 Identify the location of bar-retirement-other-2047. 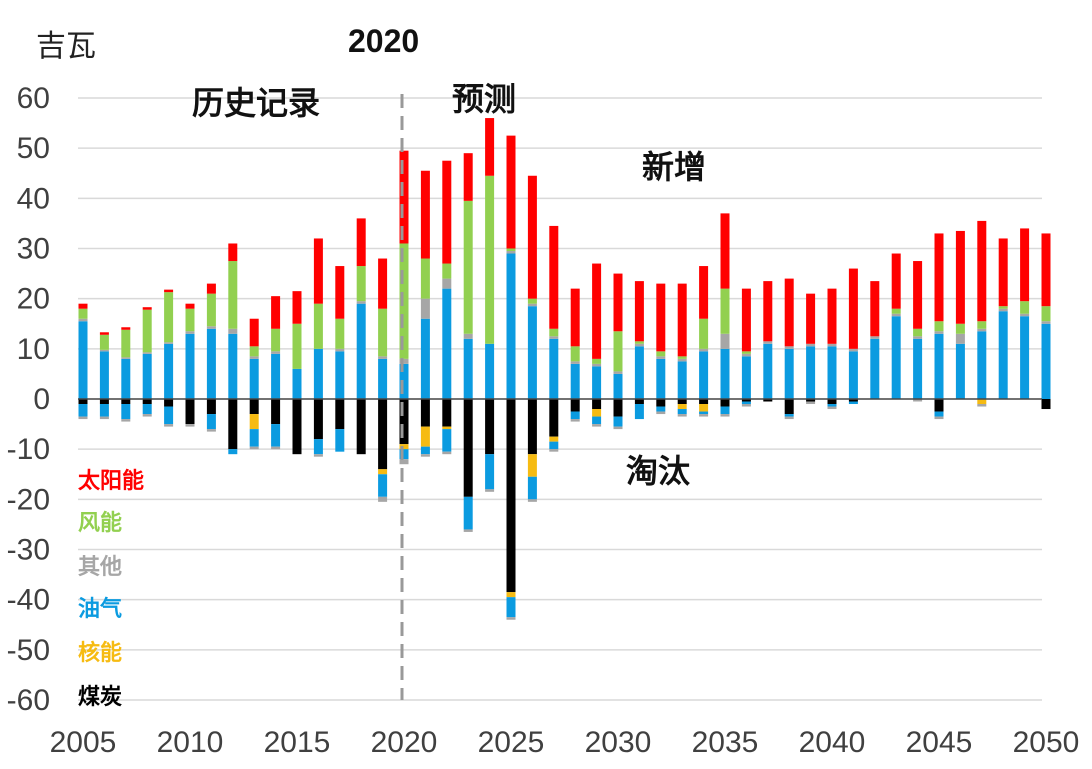
(982, 405).